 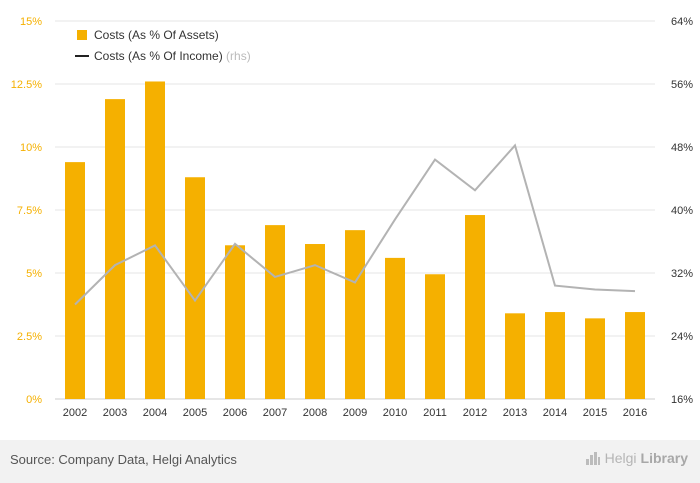 What do you see at coordinates (115, 413) in the screenshot?
I see `x-tick-label: 2003` at bounding box center [115, 413].